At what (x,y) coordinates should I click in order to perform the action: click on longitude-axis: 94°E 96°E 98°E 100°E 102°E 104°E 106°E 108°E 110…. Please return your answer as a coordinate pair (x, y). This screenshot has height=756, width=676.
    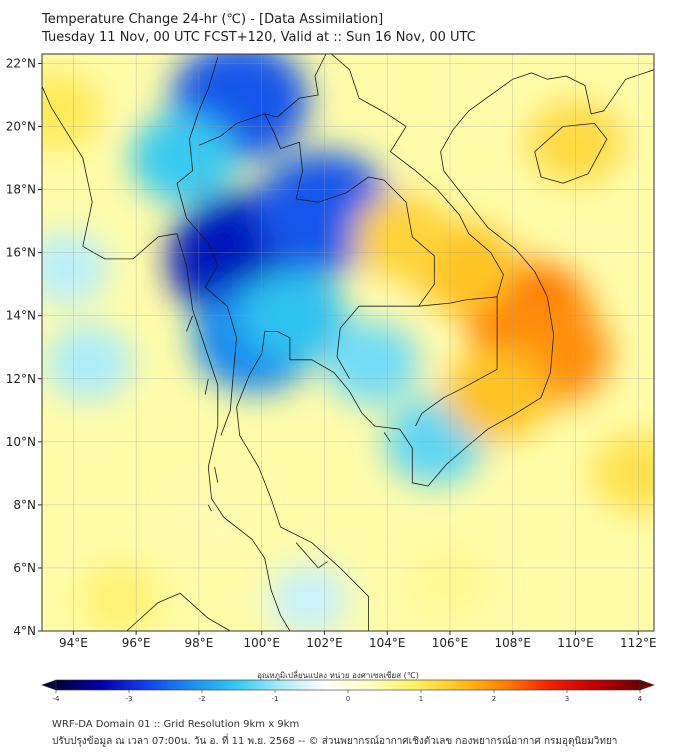
    Looking at the image, I should click on (358, 640).